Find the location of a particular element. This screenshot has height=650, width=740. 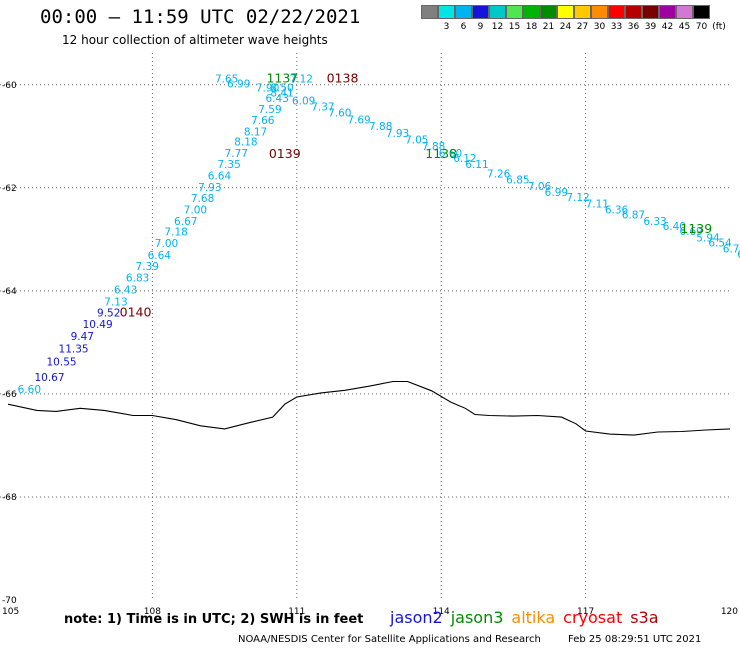

legend-label: 6 is located at coordinates (463, 27).